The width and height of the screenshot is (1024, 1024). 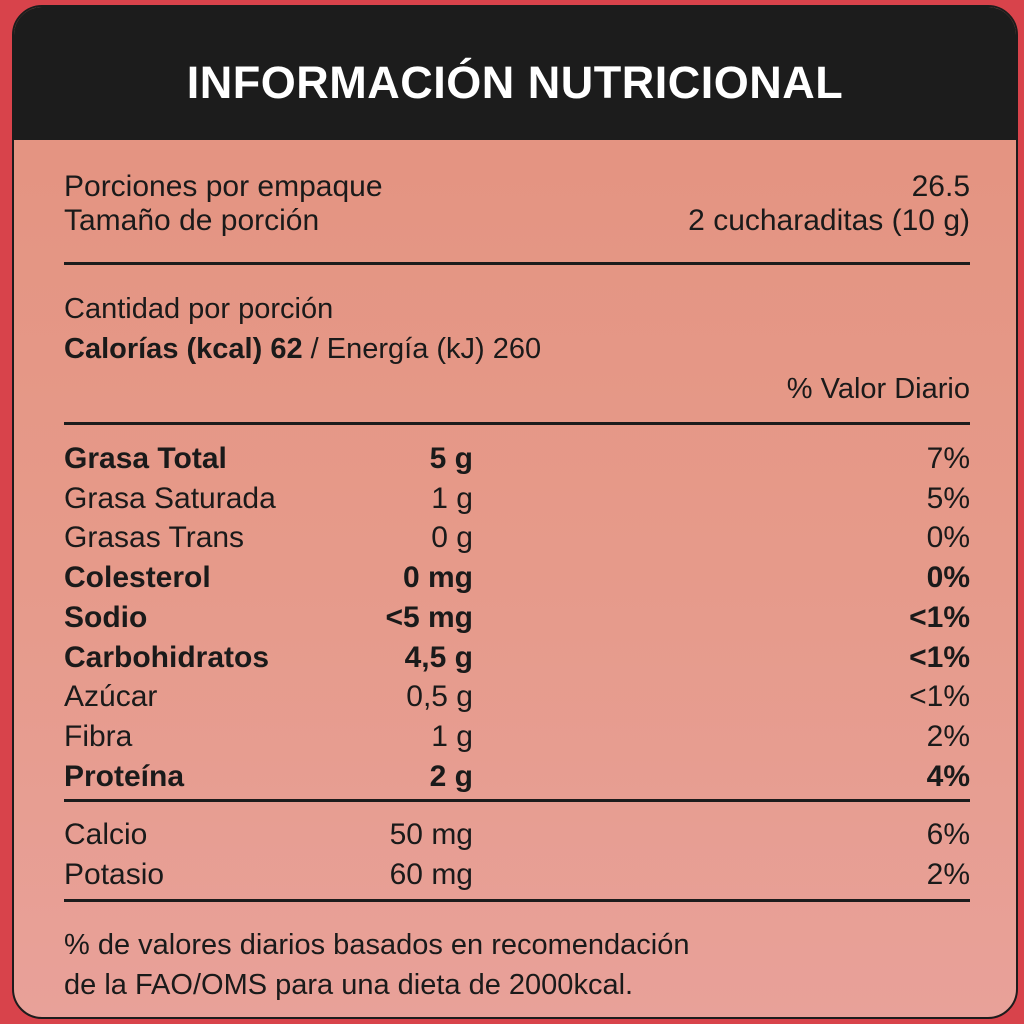 What do you see at coordinates (429, 617) in the screenshot?
I see `nutrient-amount: <5 mg` at bounding box center [429, 617].